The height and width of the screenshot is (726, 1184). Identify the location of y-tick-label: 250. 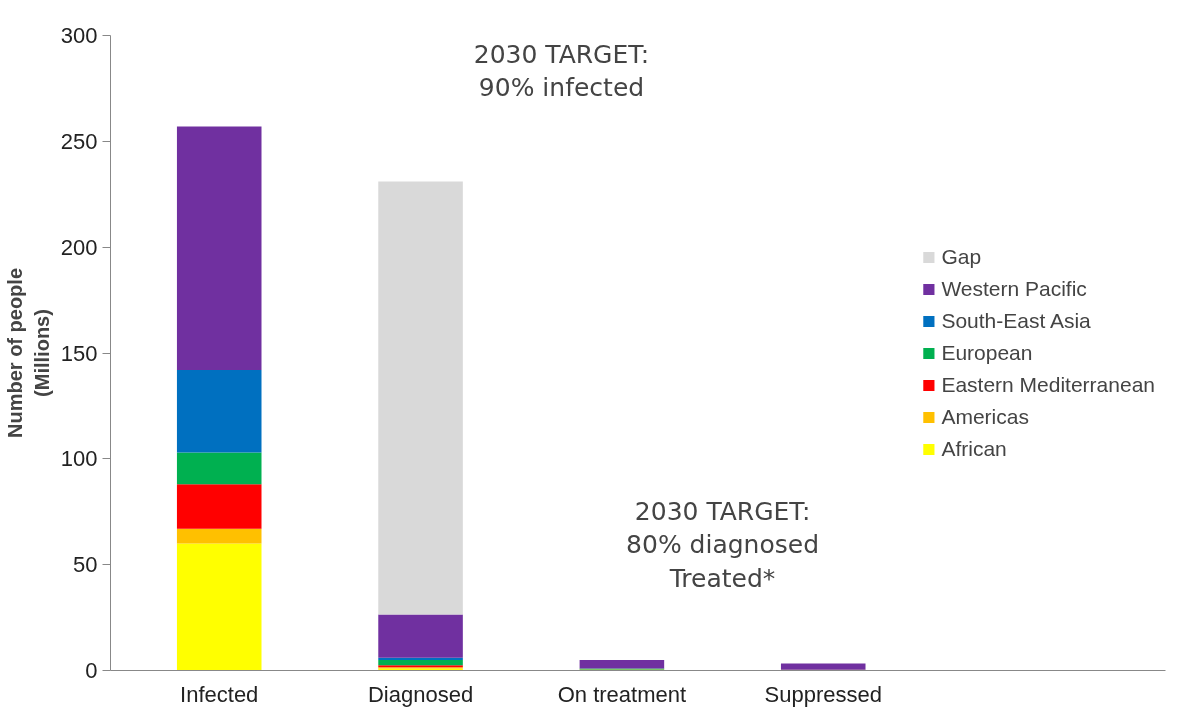
(79, 141).